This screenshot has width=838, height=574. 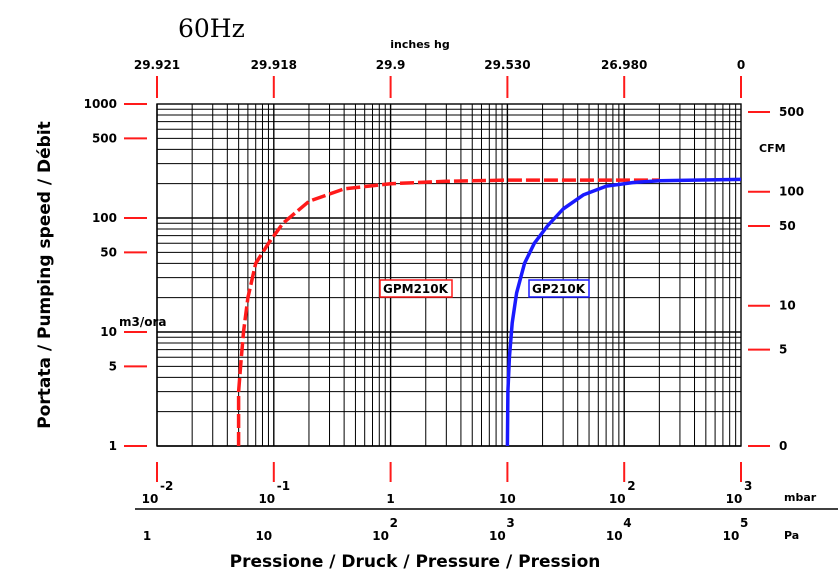 What do you see at coordinates (783, 350) in the screenshot?
I see `tick-label-right: 5` at bounding box center [783, 350].